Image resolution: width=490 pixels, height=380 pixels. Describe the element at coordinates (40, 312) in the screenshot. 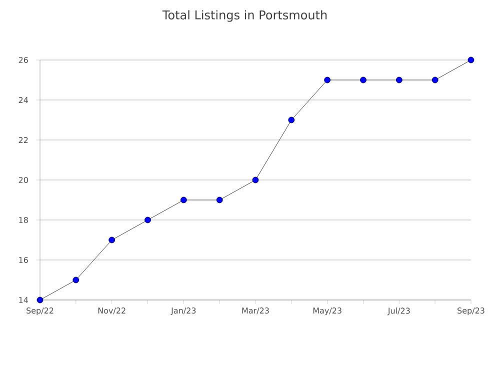

I see `x-tick-label: Sep/22` at that location.